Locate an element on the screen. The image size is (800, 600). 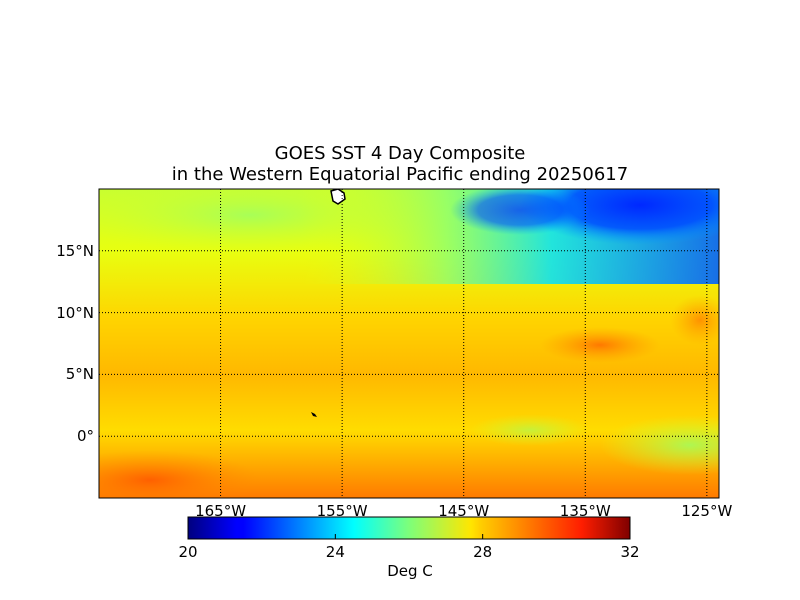
lat-tick-label: 10°N is located at coordinates (75, 312).